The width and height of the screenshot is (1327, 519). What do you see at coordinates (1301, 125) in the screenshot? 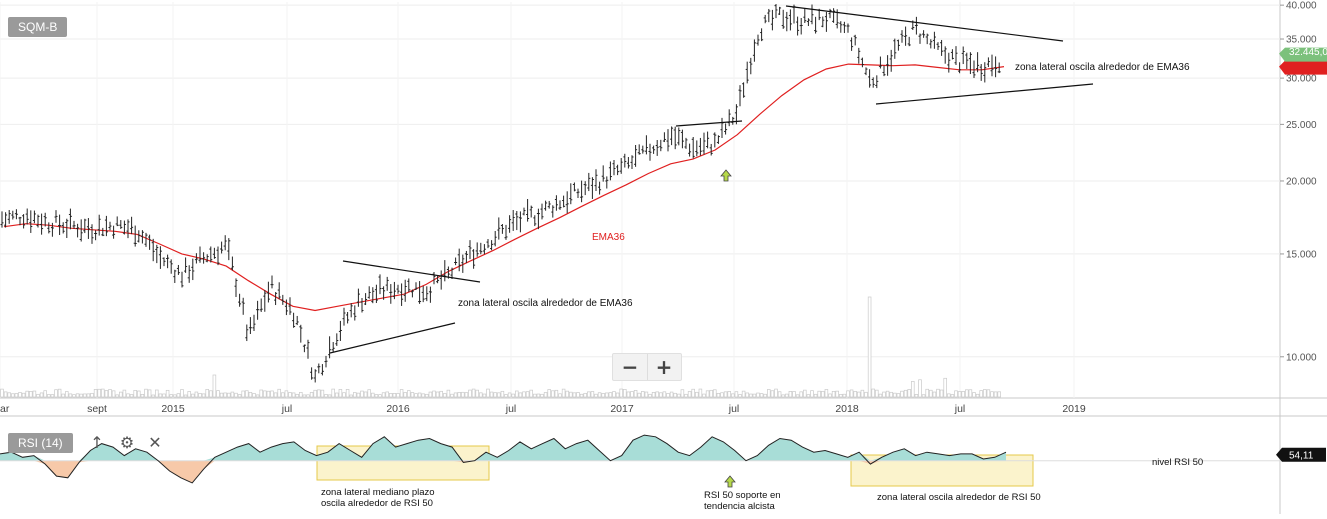
I see `price-tick-label: 25.000` at bounding box center [1301, 125].